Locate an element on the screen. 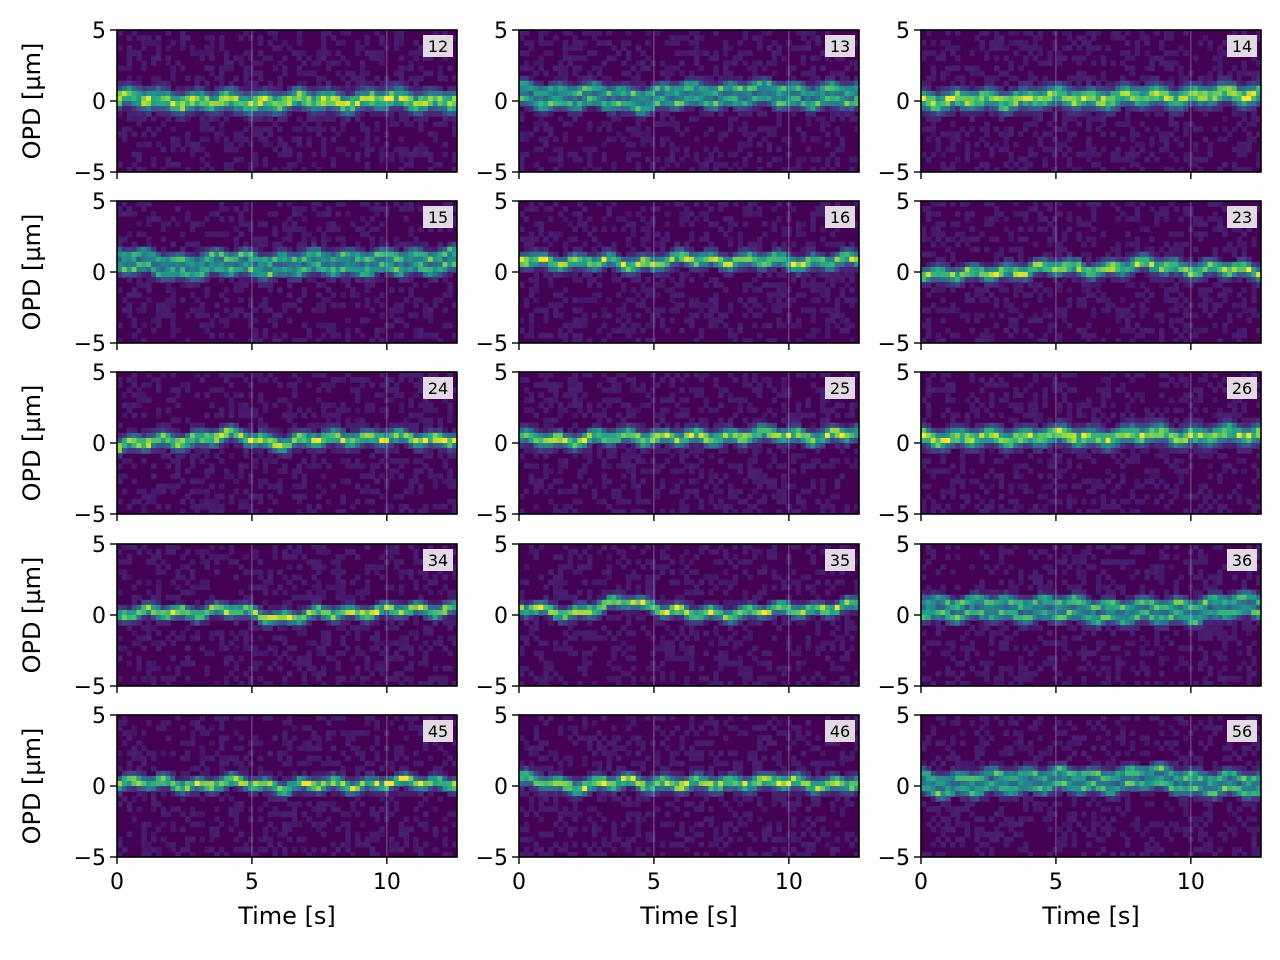 This screenshot has width=1280, height=960. panel-badge-label: 34 is located at coordinates (438, 560).